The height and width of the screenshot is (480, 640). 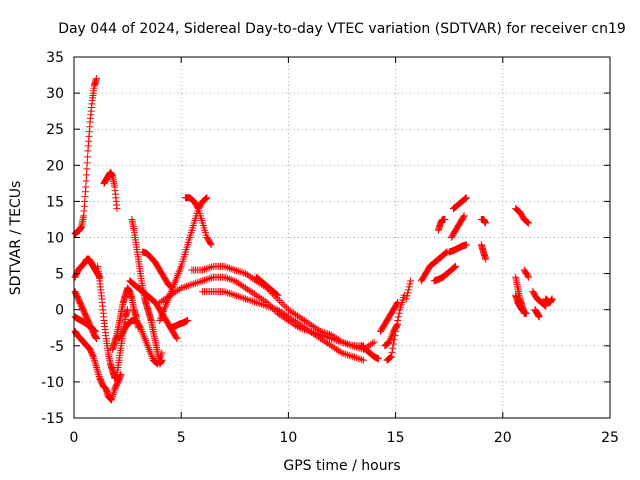 What do you see at coordinates (503, 438) in the screenshot?
I see `x-tick-label: 20` at bounding box center [503, 438].